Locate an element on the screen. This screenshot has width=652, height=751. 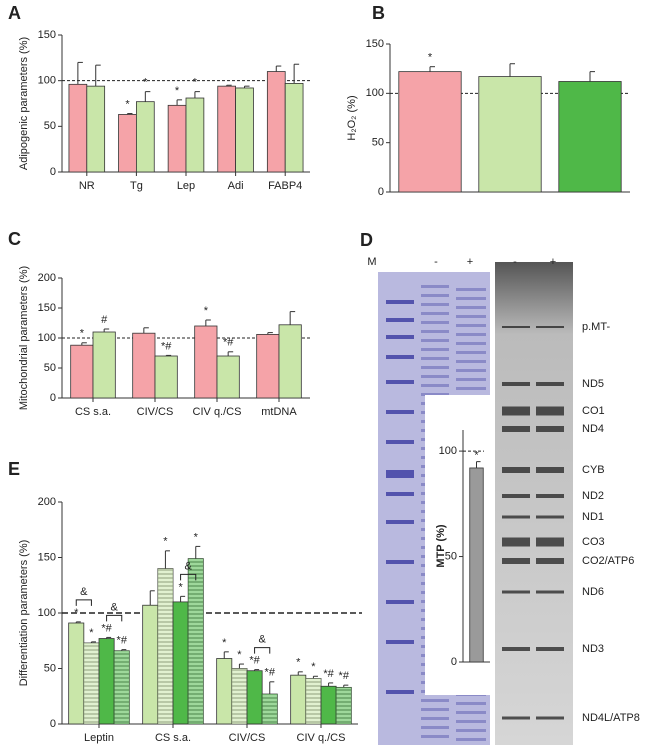
x-tick-label: Lep is located at coordinates (186, 186).